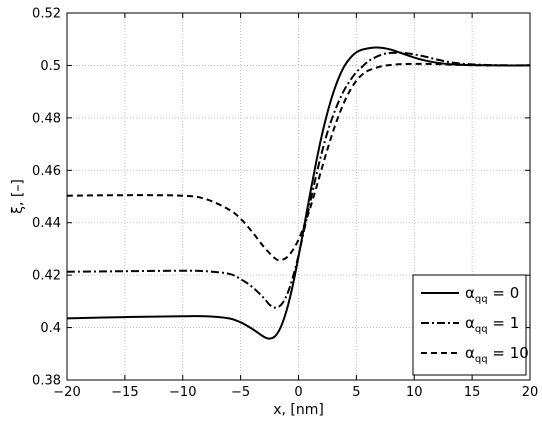 This screenshot has width=542, height=422. Describe the element at coordinates (298, 392) in the screenshot. I see `x-tick-label: 0` at that location.